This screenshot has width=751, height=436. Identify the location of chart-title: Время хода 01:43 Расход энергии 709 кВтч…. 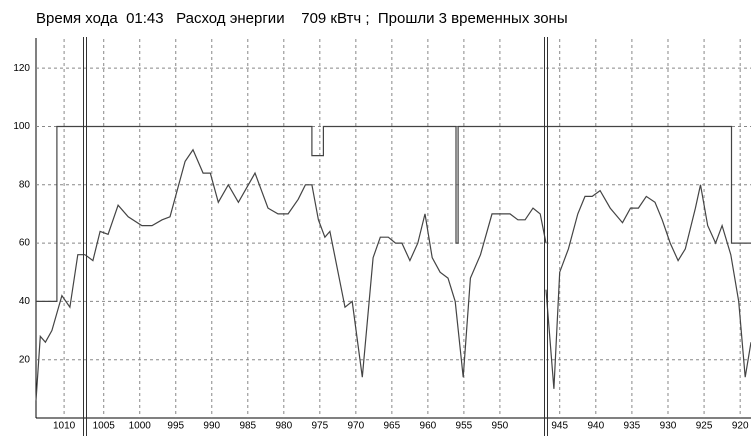
(302, 18).